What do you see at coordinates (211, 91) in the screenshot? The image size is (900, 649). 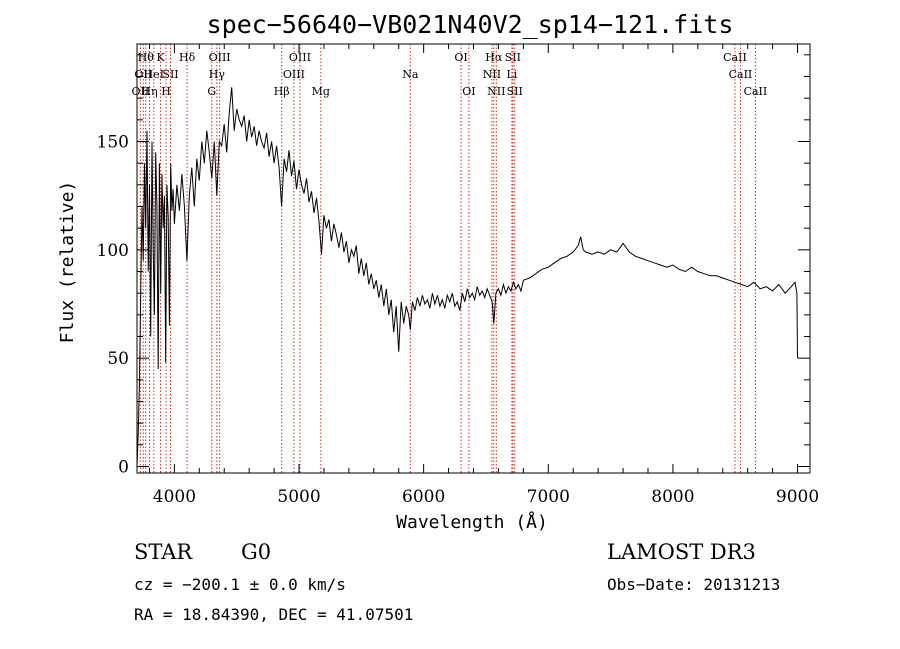 I see `line-marker-label-9: G` at bounding box center [211, 91].